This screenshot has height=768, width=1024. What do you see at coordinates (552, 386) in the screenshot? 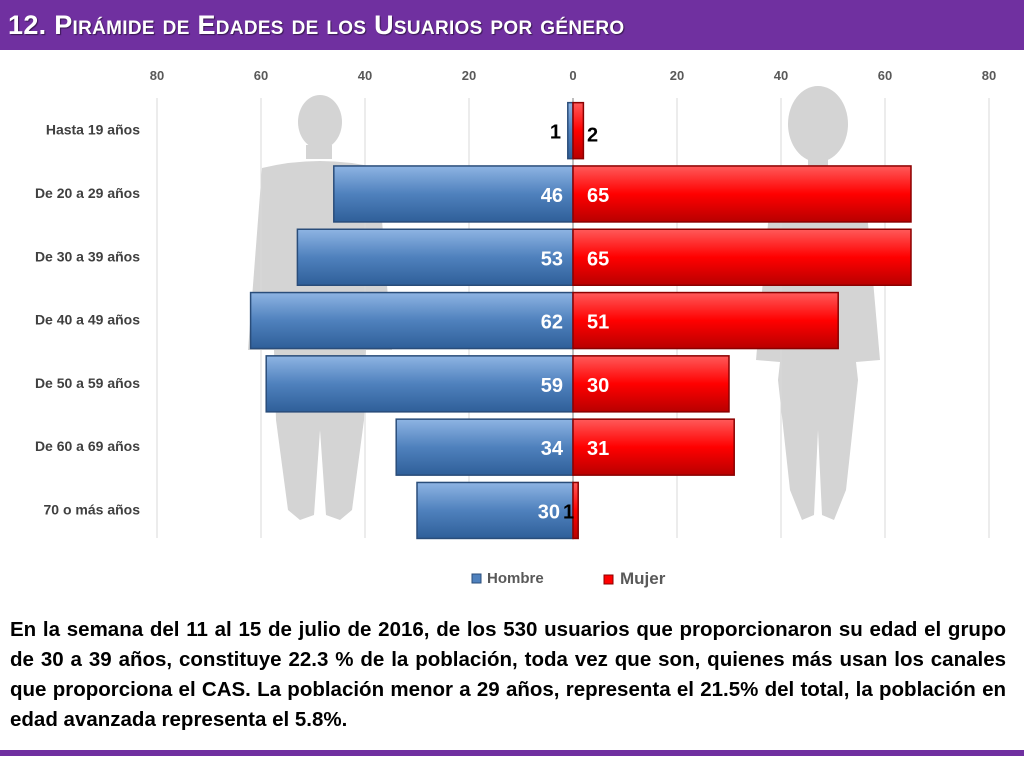
I see `data-label-hombre: 59` at bounding box center [552, 386].